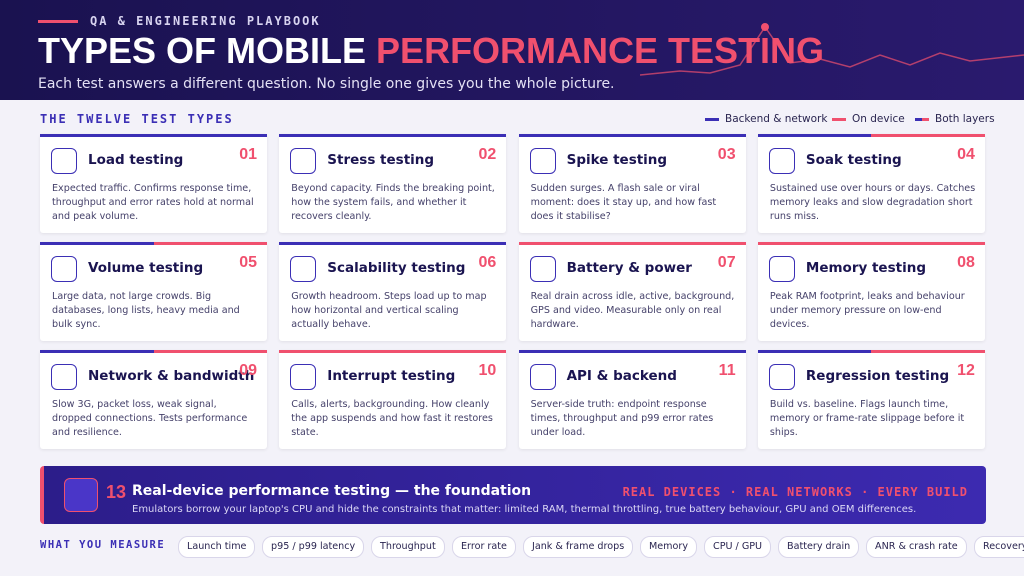 Image resolution: width=1024 pixels, height=576 pixels. I want to click on card-title: Spike testing, so click(617, 160).